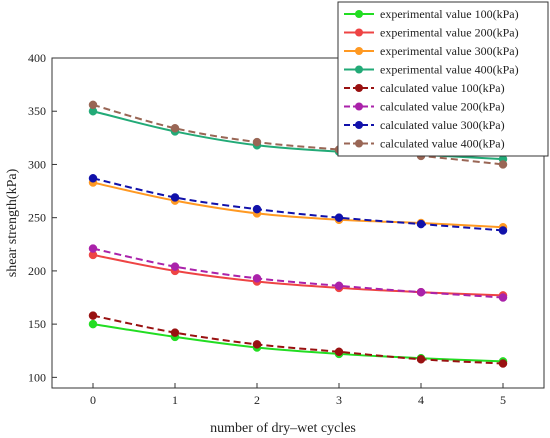 This screenshot has width=550, height=438. What do you see at coordinates (442, 144) in the screenshot?
I see `legend-label: calculated value 400(kPa)` at bounding box center [442, 144].